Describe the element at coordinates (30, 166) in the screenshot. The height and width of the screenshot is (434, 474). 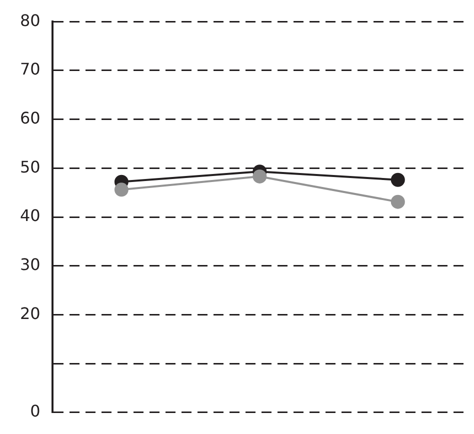
I see `y-tick-label: 50` at that location.